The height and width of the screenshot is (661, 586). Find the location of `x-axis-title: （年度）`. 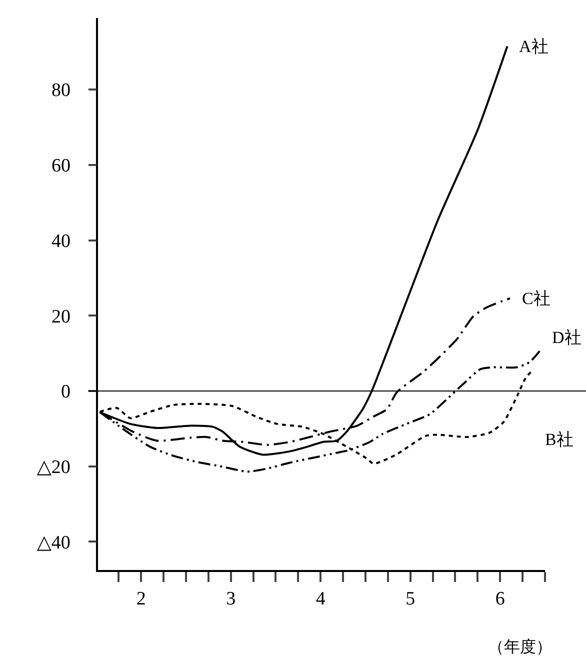

x-axis-title: （年度） is located at coordinates (520, 647).